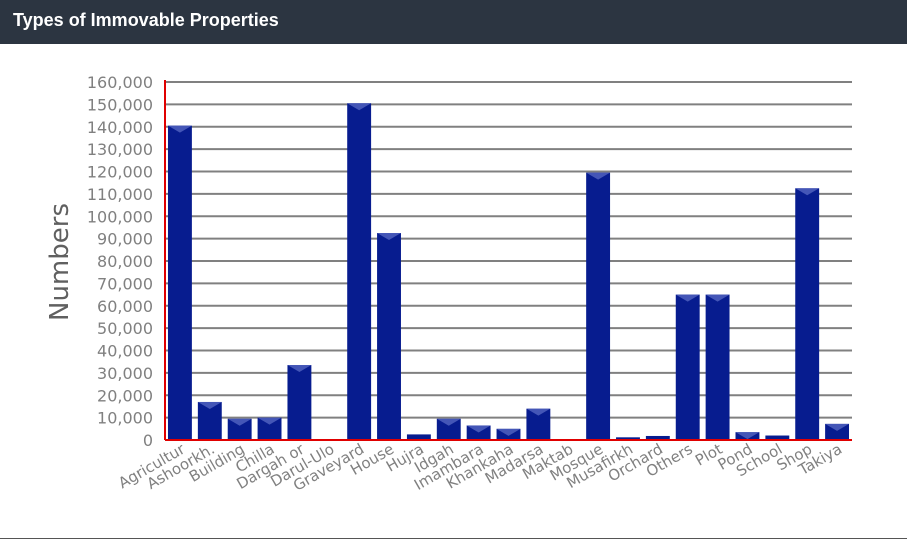 This screenshot has width=907, height=543. I want to click on y-tick-label: 60,000, so click(125, 306).